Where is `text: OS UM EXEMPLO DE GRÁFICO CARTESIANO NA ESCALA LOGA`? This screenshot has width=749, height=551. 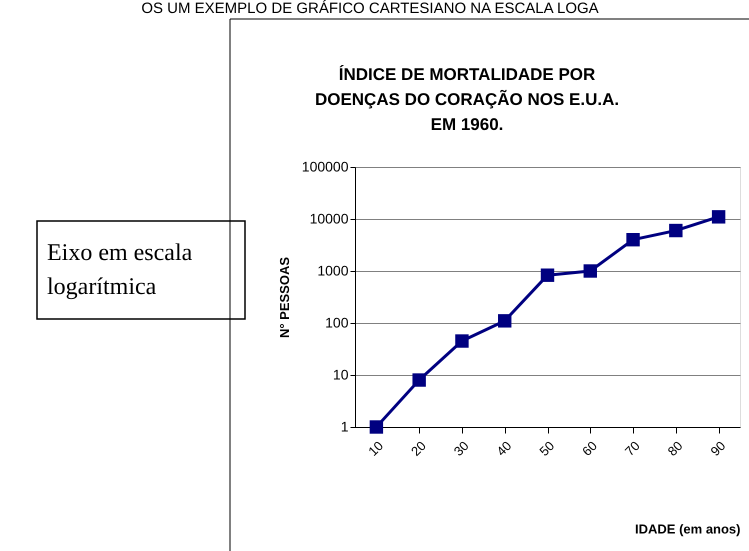 text: OS UM EXEMPLO DE GRÁFICO CARTESIANO NA ESCALA LOGA is located at coordinates (370, 8).